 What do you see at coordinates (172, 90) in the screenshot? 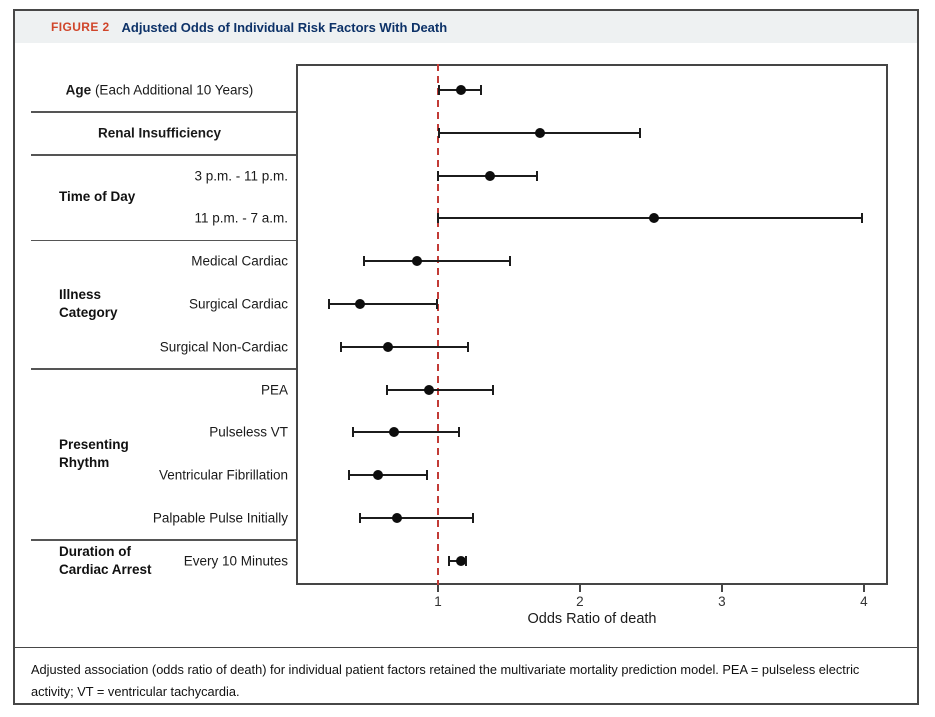
I see `row-label-text: (Each Additional 10 Years)` at bounding box center [172, 90].